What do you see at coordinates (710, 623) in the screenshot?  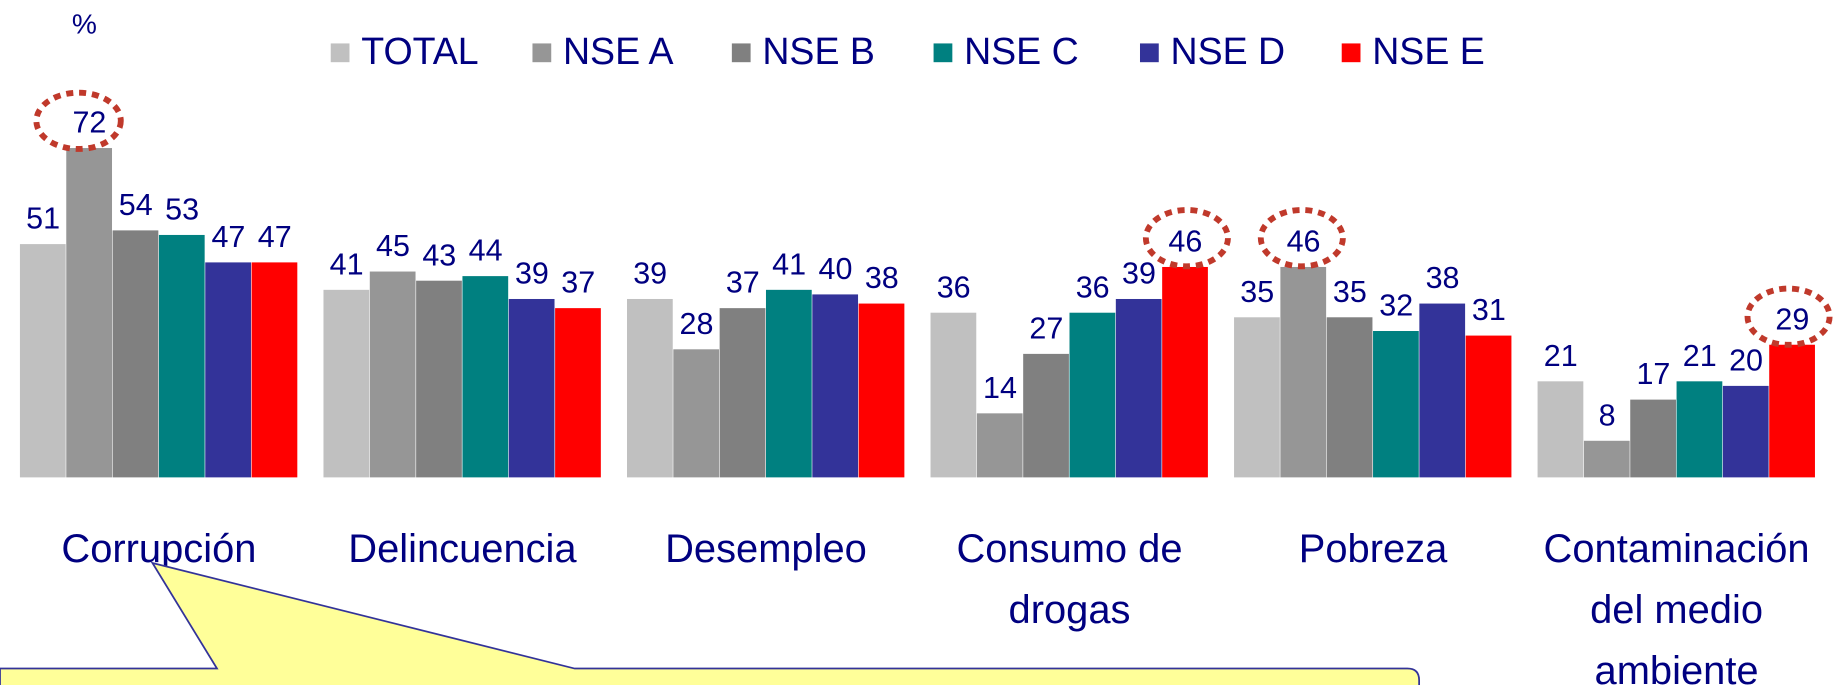 I see `callout` at bounding box center [710, 623].